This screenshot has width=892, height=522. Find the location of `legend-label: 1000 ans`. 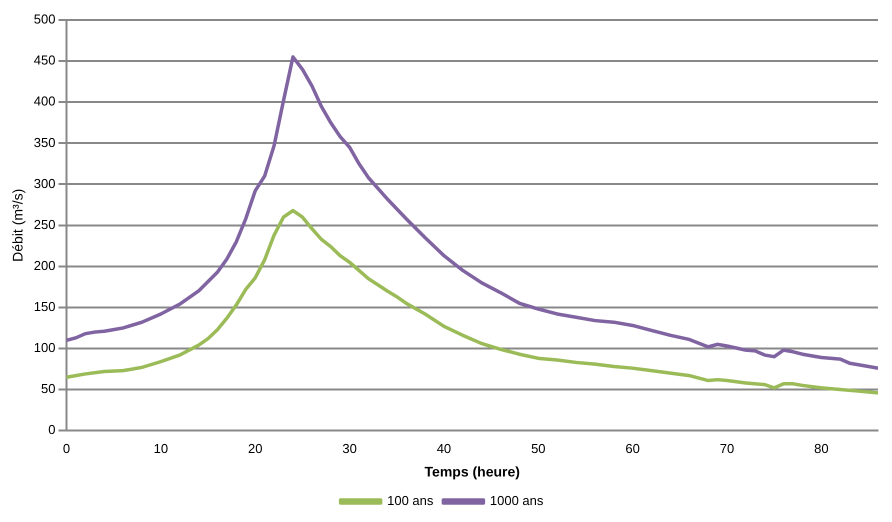

legend-label: 1000 ans is located at coordinates (517, 500).